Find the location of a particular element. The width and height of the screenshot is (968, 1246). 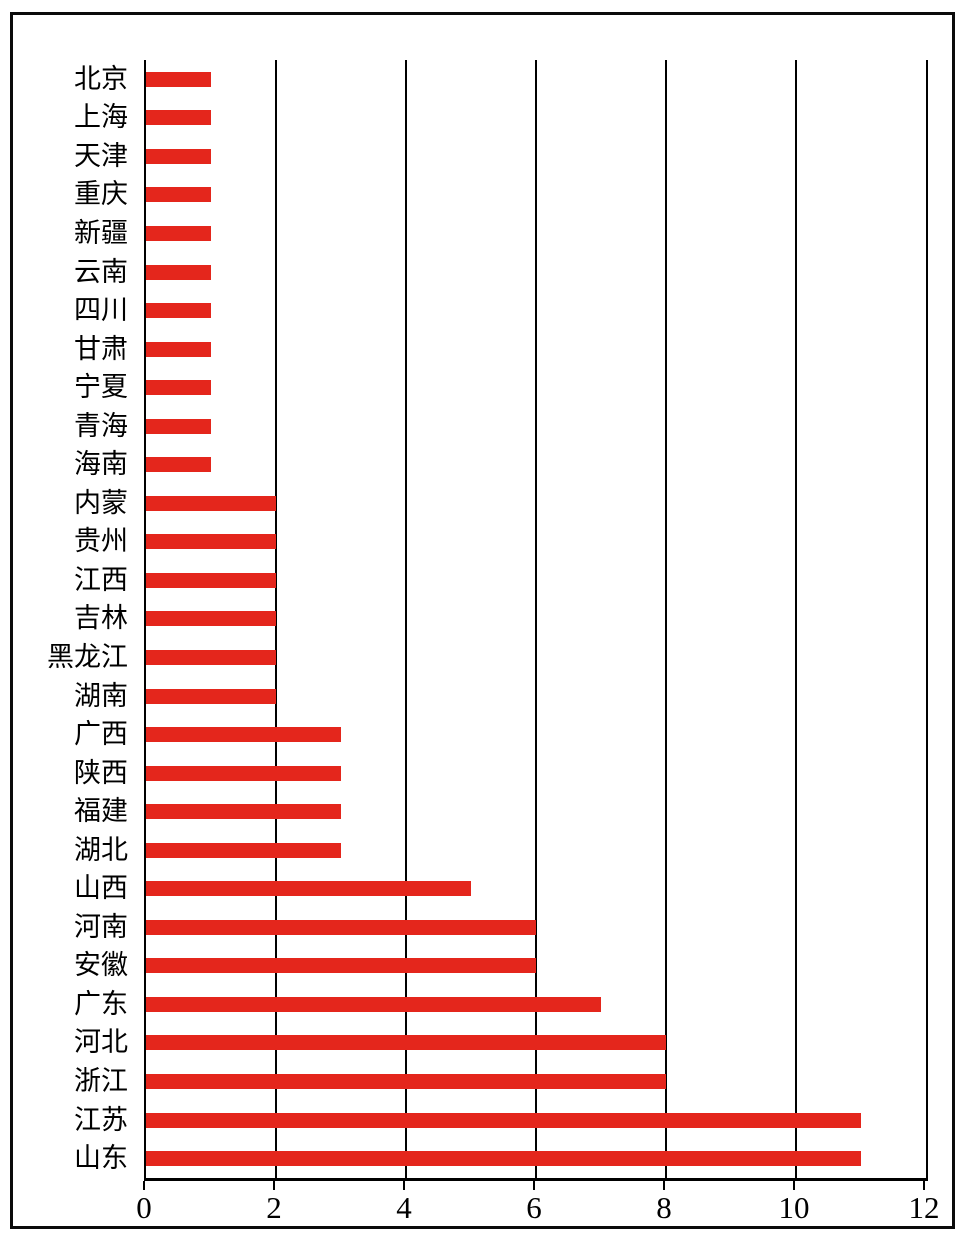

category-label: 宁夏 is located at coordinates (101, 387).